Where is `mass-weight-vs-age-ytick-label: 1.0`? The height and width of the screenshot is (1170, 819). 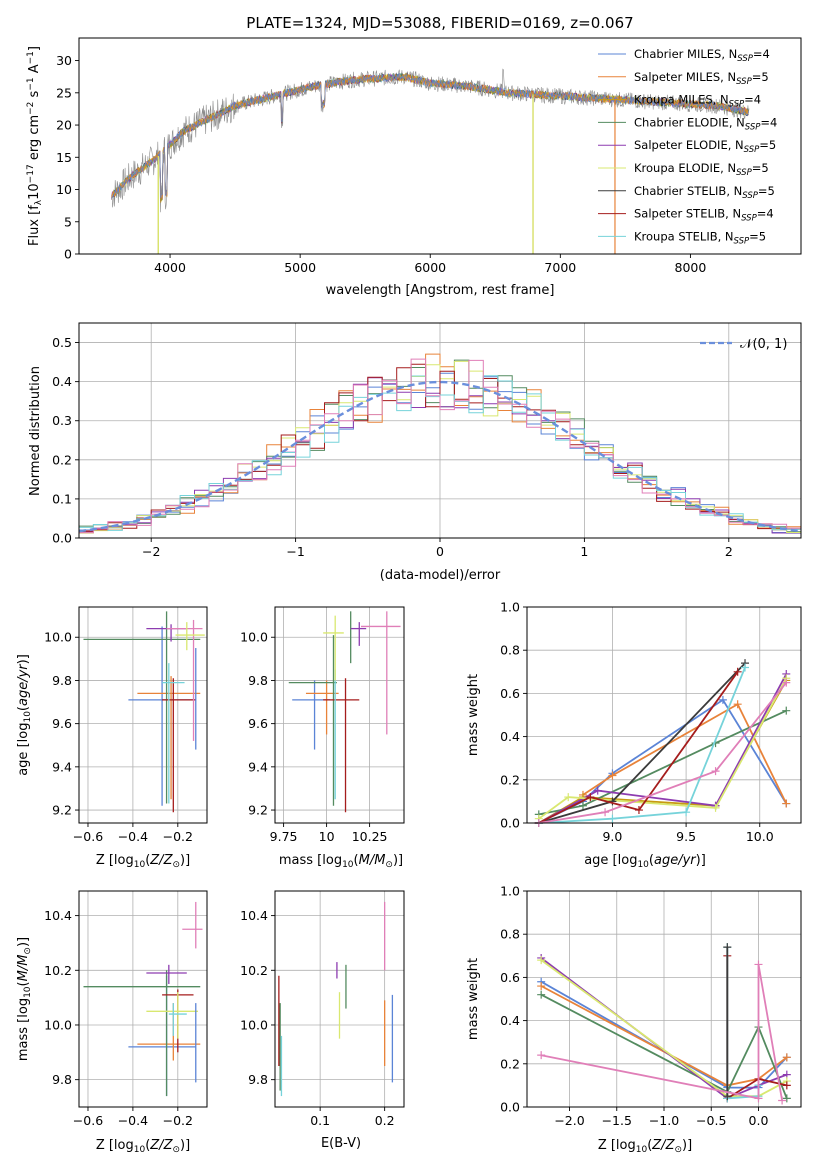
mass-weight-vs-age-ytick-label: 1.0 is located at coordinates (510, 607).